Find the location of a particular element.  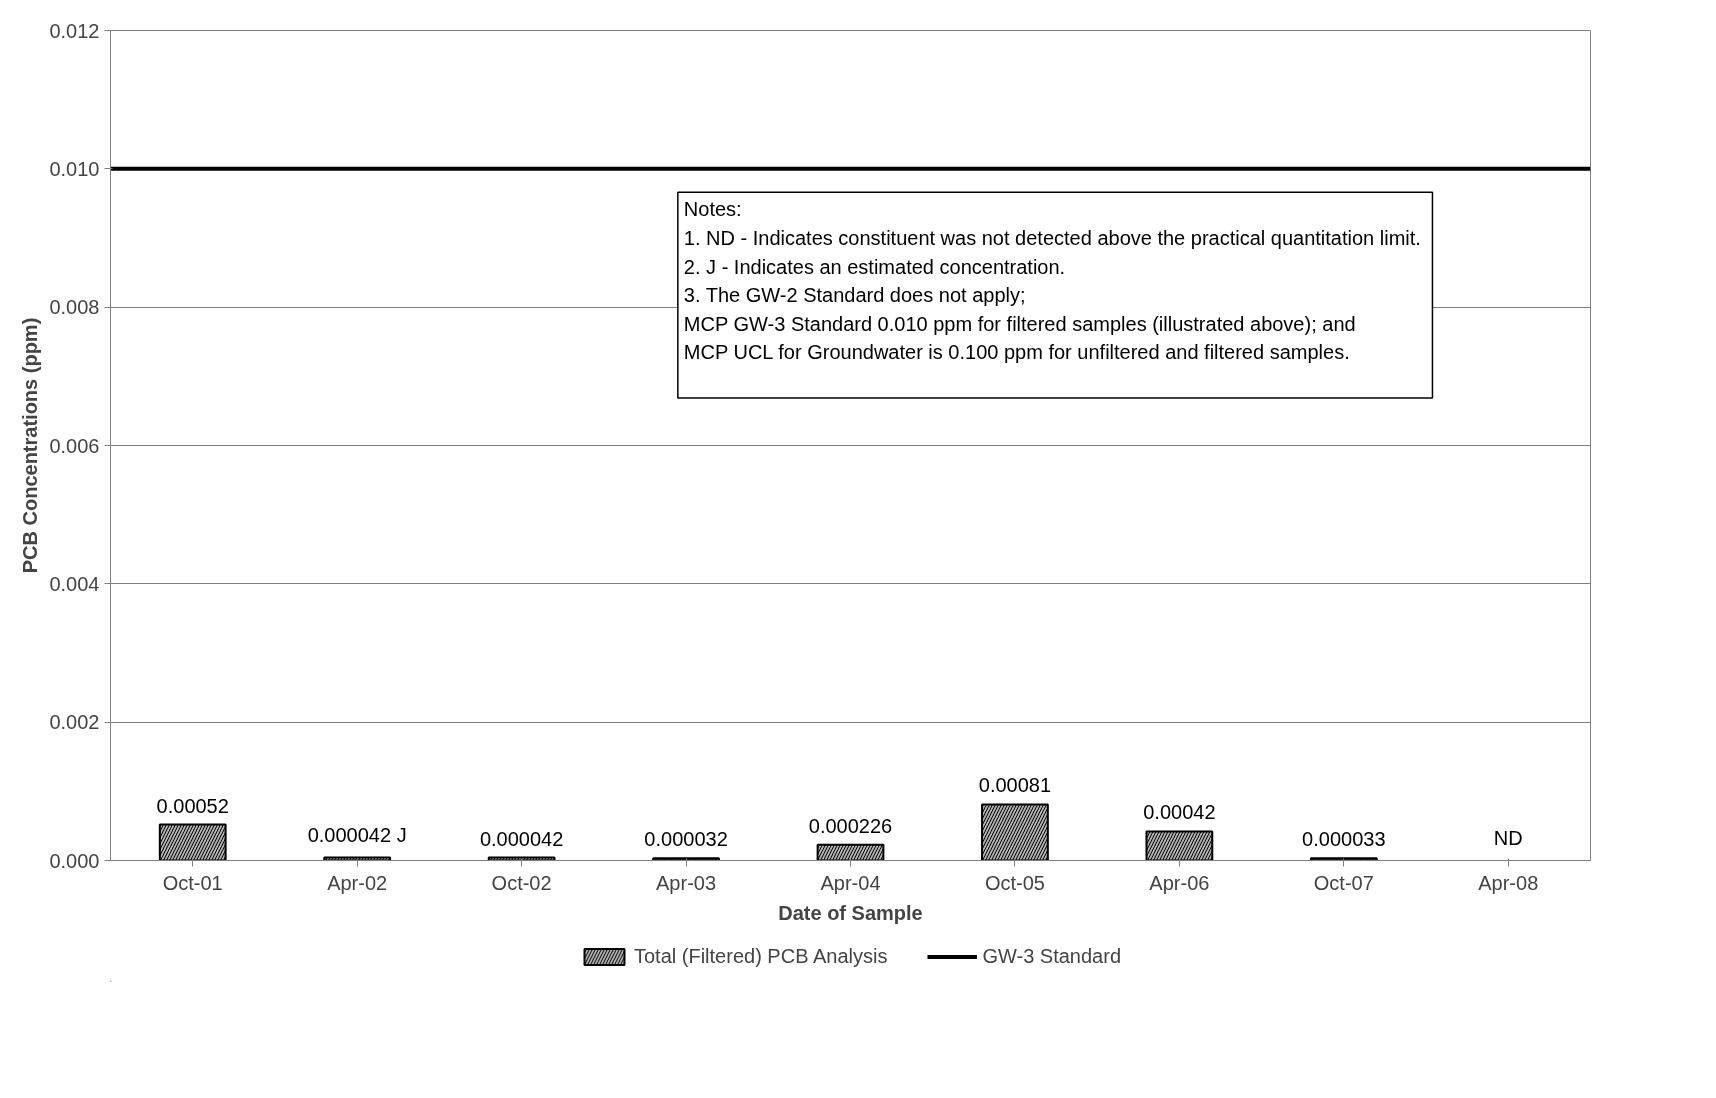

y-tick-label: 0.002 is located at coordinates (74, 722).